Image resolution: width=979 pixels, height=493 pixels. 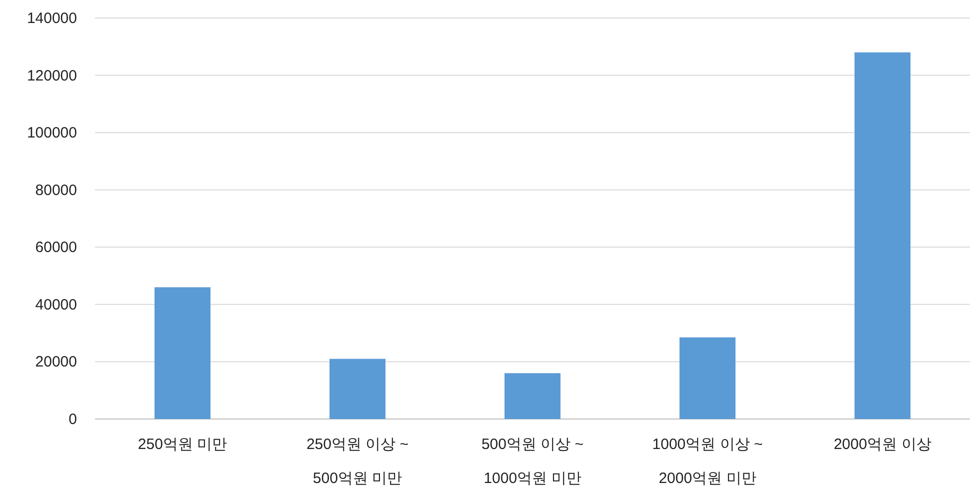 What do you see at coordinates (883, 444) in the screenshot?
I see `x-tick-label: 2000억원 이상` at bounding box center [883, 444].